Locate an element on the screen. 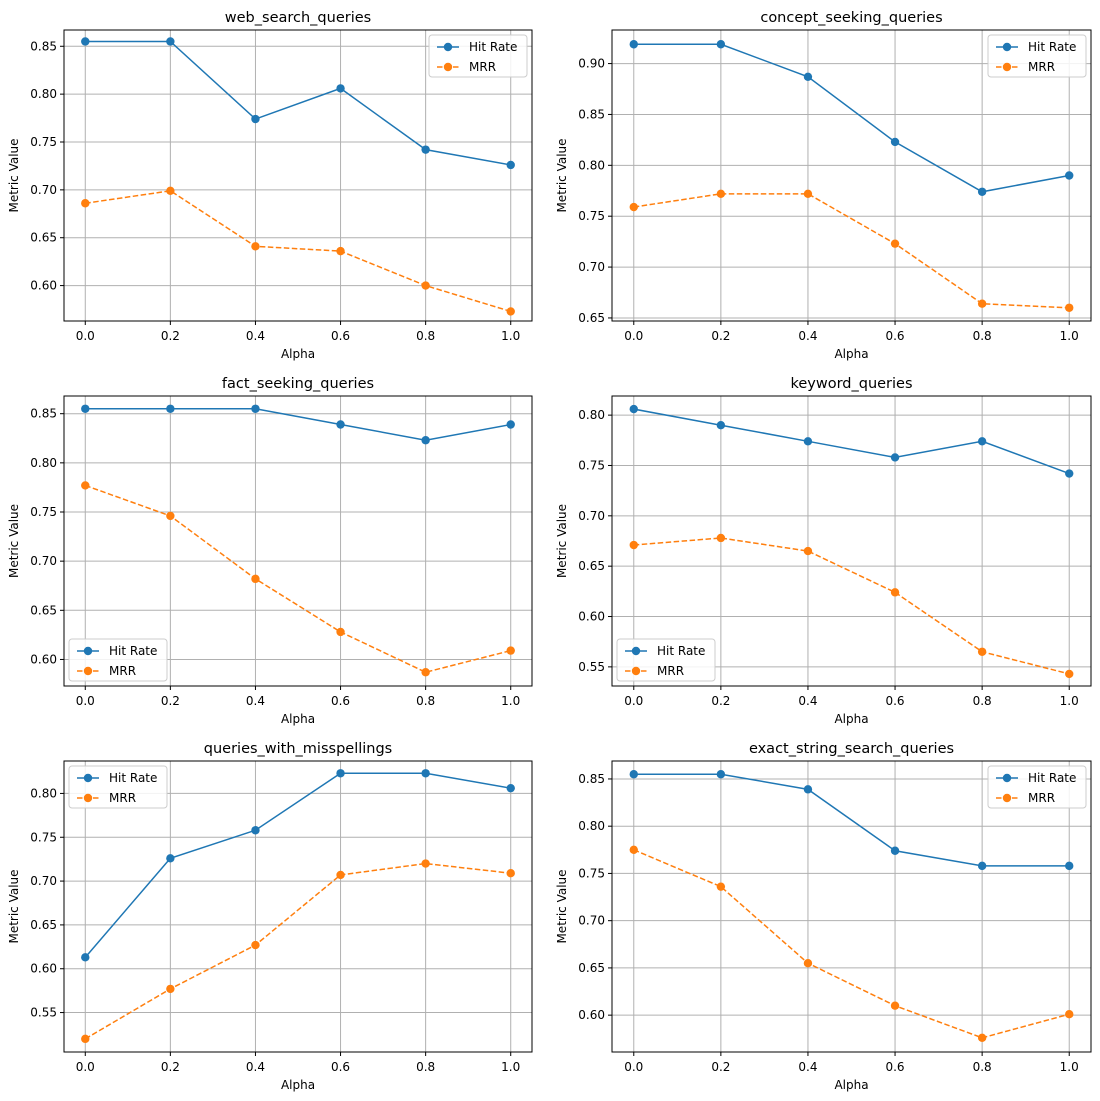 Image resolution: width=1100 pixels, height=1101 pixels. chart-title: queries_with_misspellings is located at coordinates (298, 749).